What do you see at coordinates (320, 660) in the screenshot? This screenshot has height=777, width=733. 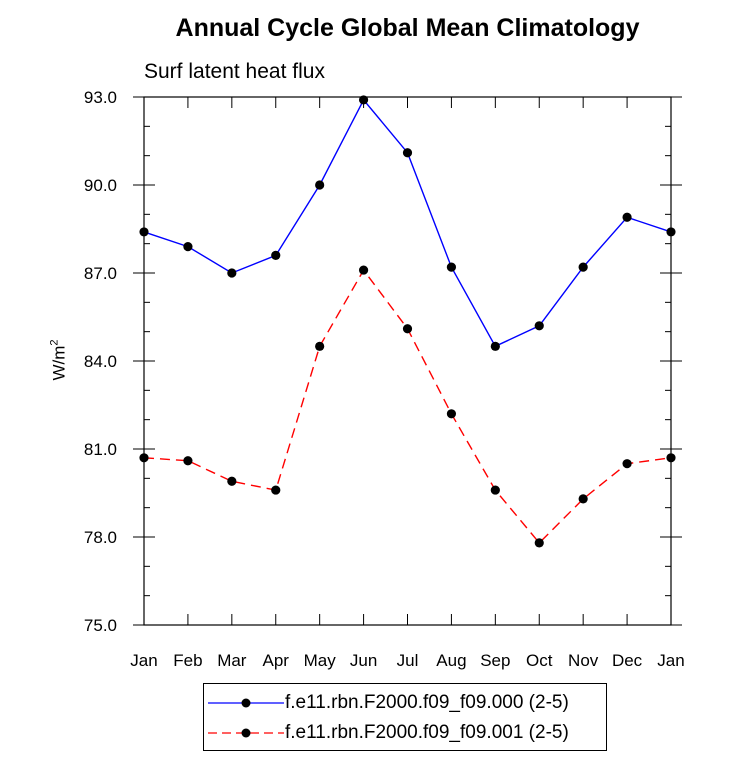 I see `x-tick-label: May` at bounding box center [320, 660].